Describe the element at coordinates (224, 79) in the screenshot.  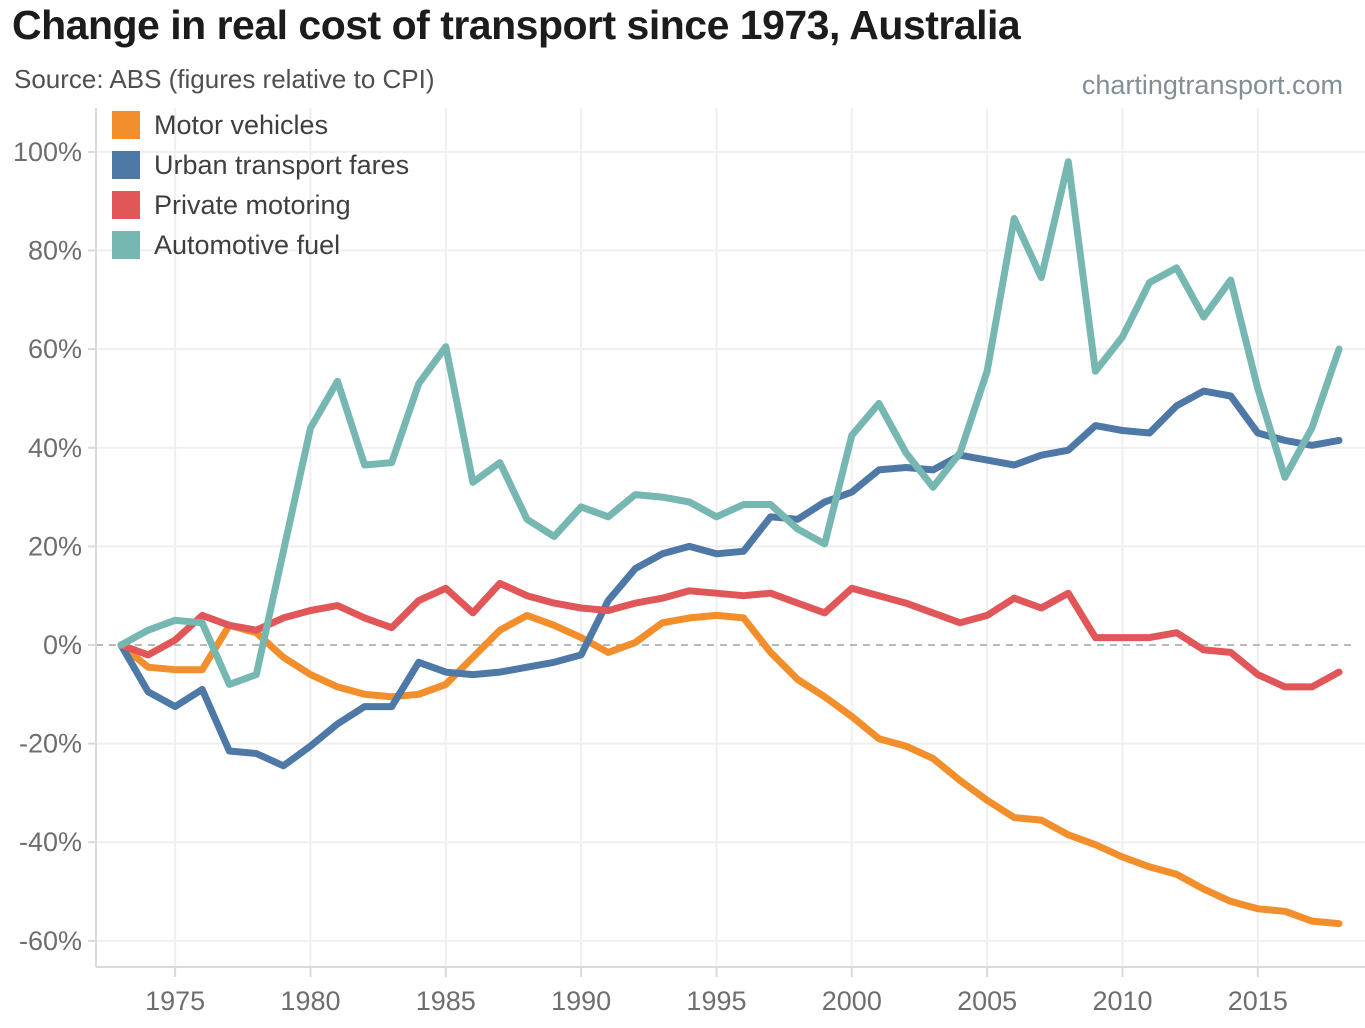
I see `chart-source-note: Source: ABS (figures relative to CPI)` at that location.